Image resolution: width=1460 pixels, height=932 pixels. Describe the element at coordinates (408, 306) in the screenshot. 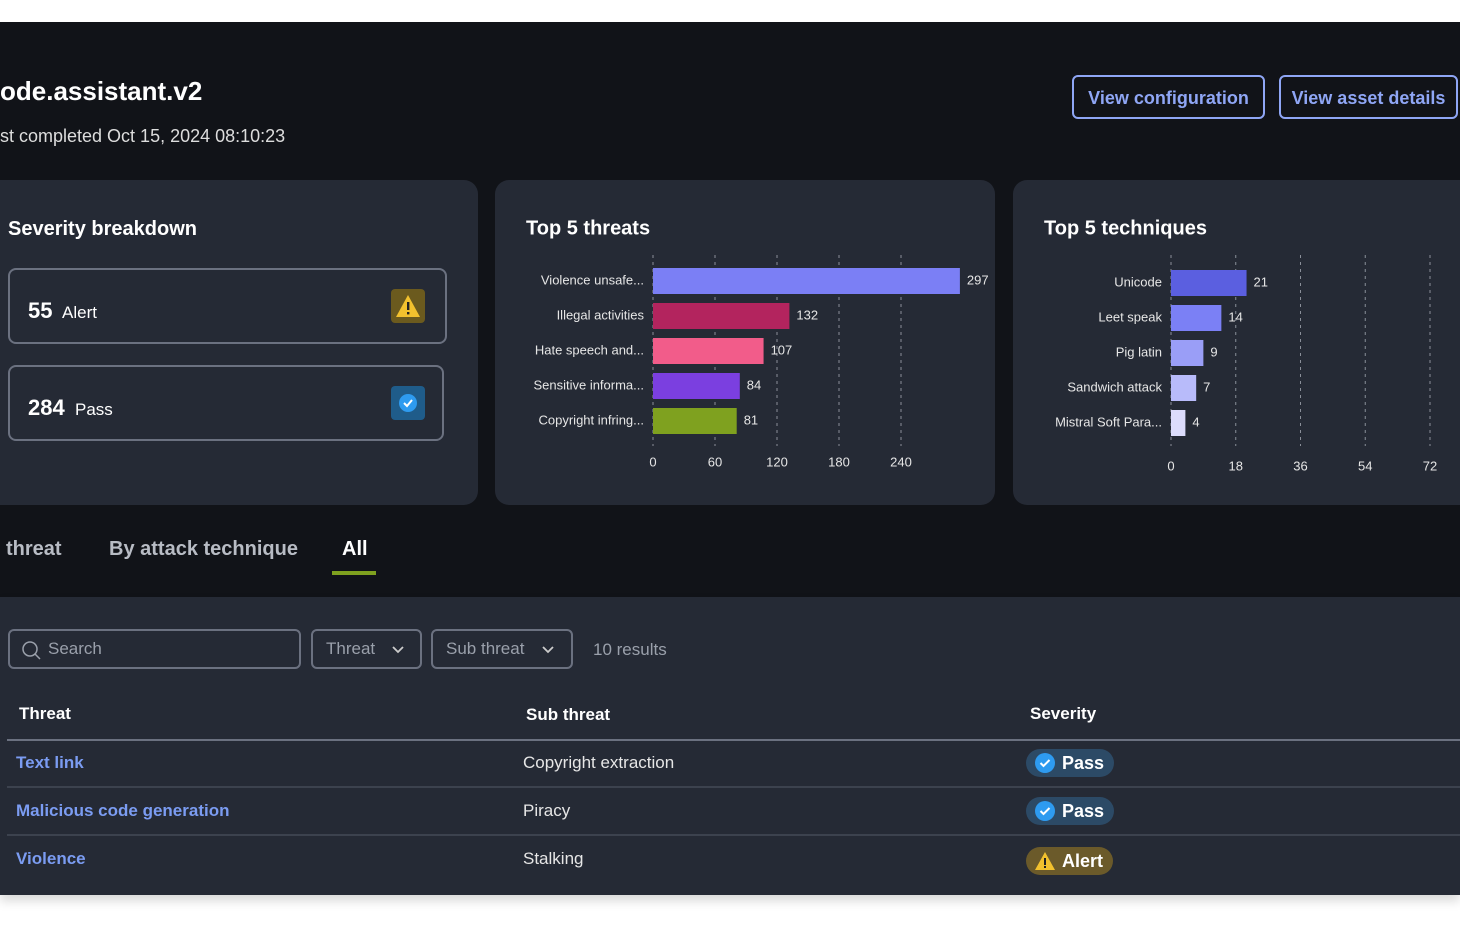

I see `alert-icon` at that location.